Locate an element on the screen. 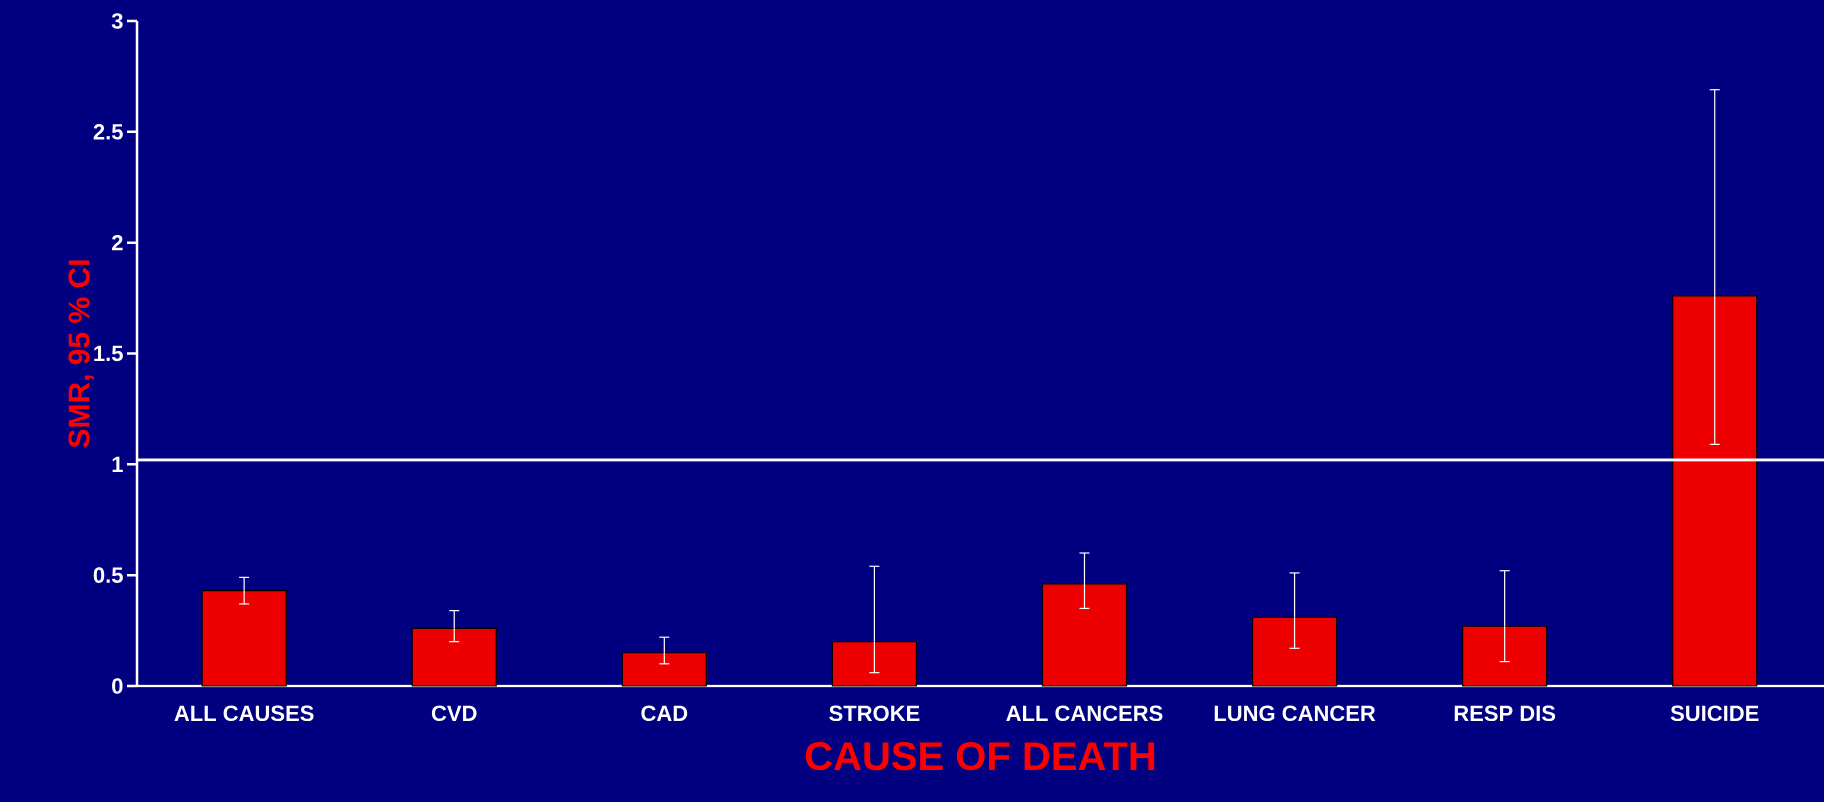 Image resolution: width=1824 pixels, height=802 pixels. y-tick-label: 2.5 is located at coordinates (108, 132).